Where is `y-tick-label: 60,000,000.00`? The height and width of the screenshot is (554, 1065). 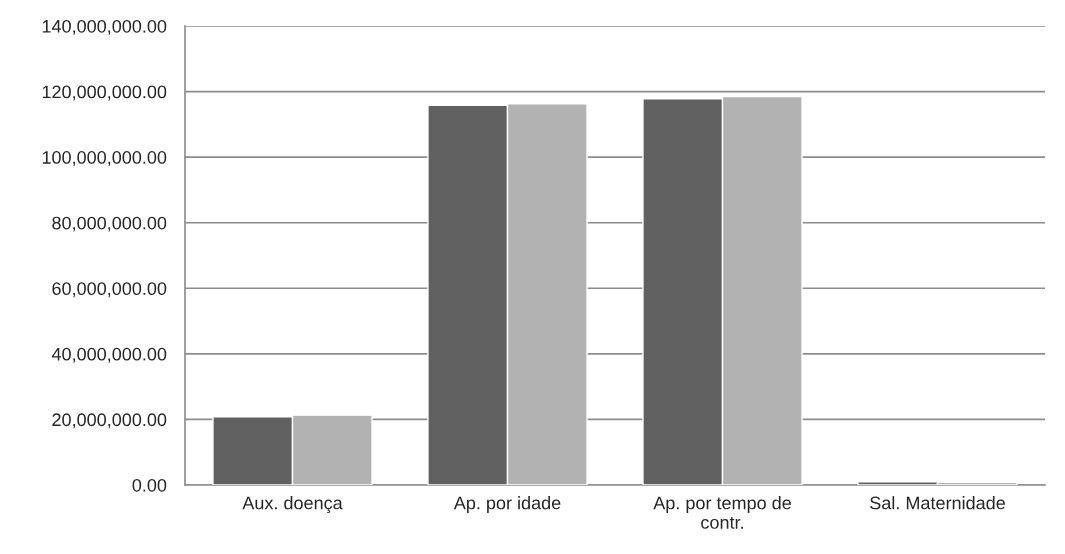 y-tick-label: 60,000,000.00 is located at coordinates (109, 290).